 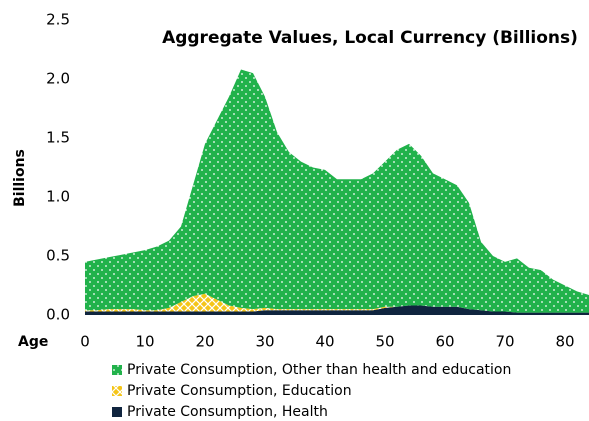 I want to click on y-axis-title: Billions, so click(x=20, y=178).